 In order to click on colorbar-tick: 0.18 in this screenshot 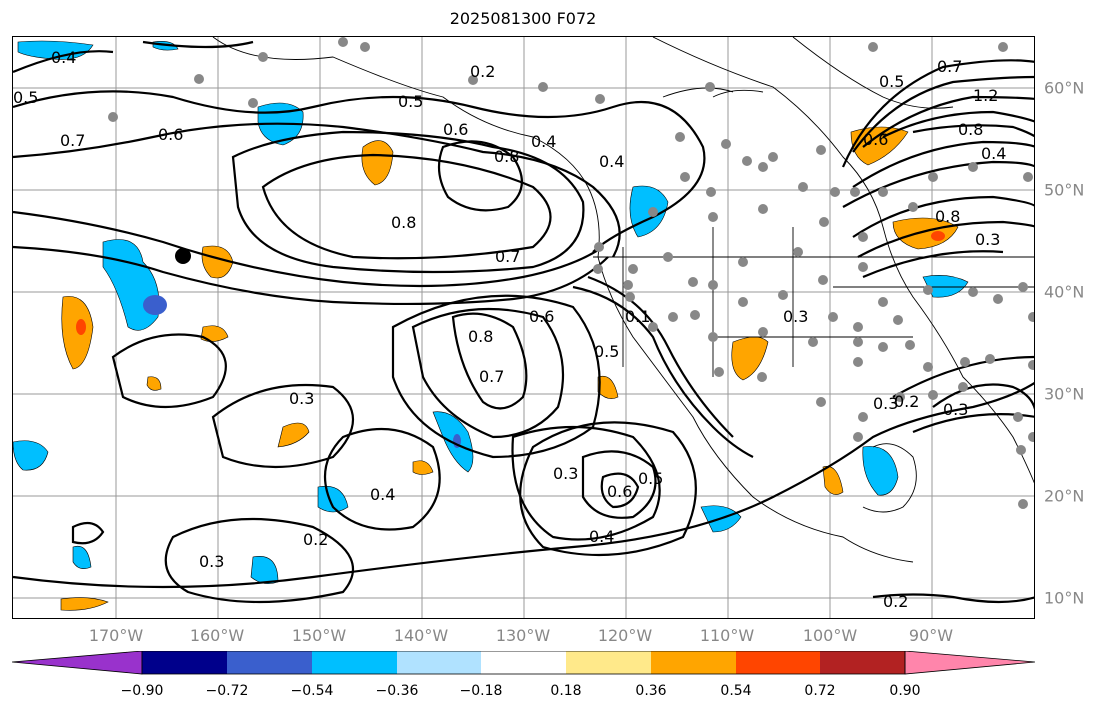, I will do `click(566, 691)`.